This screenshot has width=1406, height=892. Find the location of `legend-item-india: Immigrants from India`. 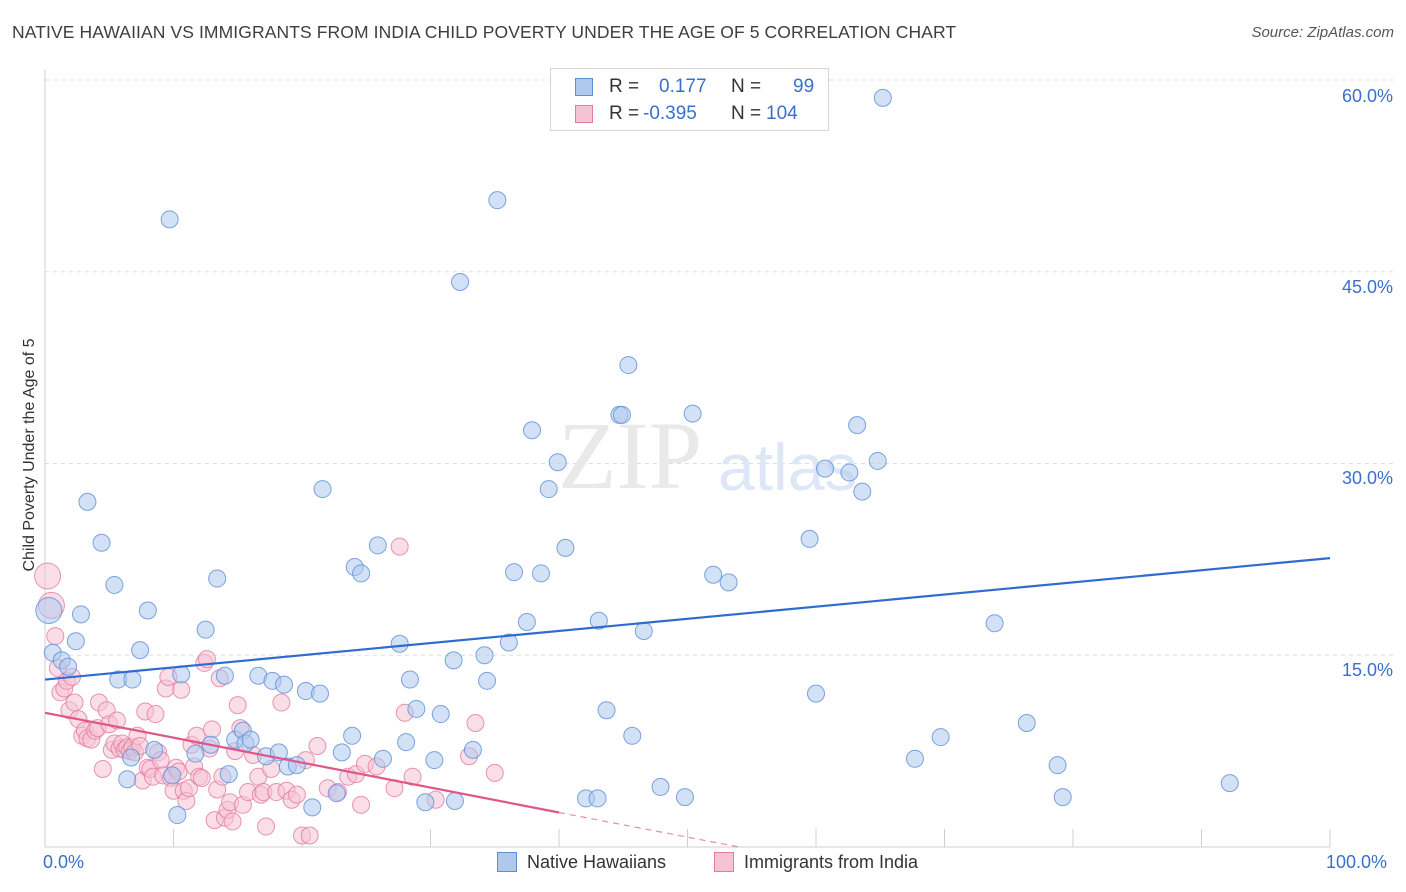

legend-item-india: Immigrants from India is located at coordinates (816, 862).